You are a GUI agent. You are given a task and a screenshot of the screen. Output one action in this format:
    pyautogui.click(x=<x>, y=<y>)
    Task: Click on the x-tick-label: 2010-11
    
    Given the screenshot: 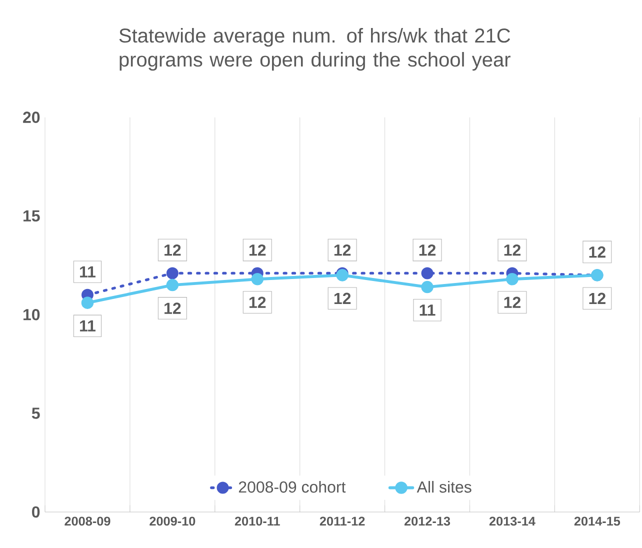 What is the action you would take?
    pyautogui.click(x=257, y=521)
    